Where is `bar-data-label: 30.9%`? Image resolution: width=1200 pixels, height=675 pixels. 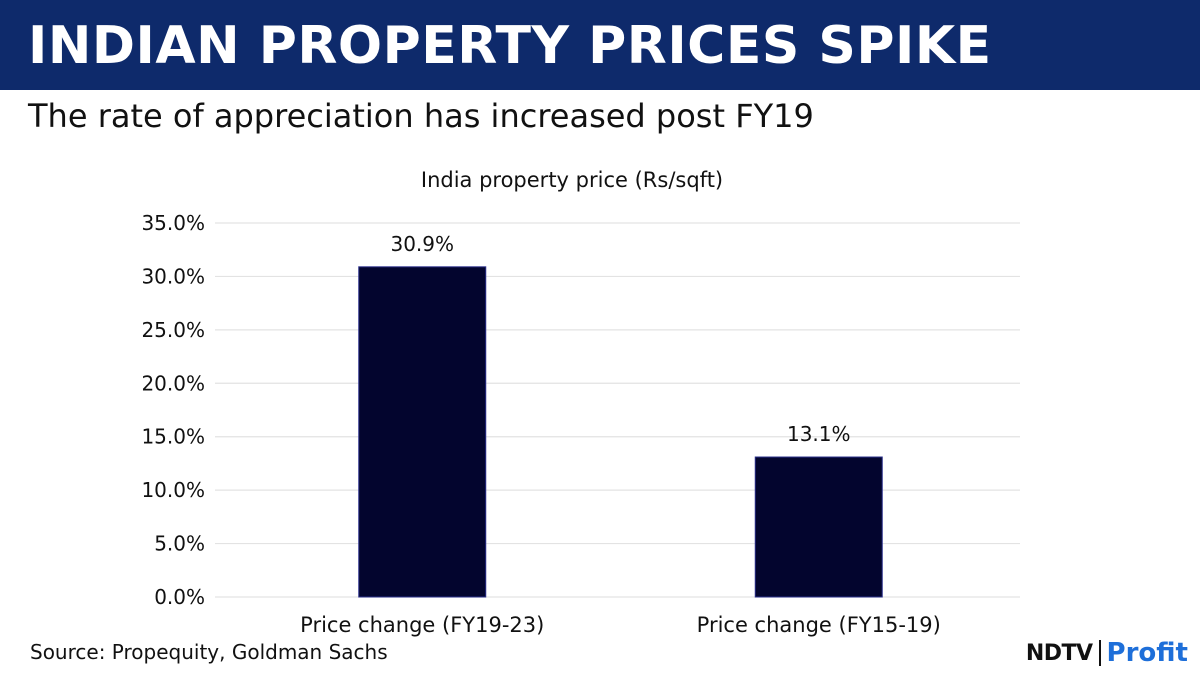 bar-data-label: 30.9% is located at coordinates (422, 244).